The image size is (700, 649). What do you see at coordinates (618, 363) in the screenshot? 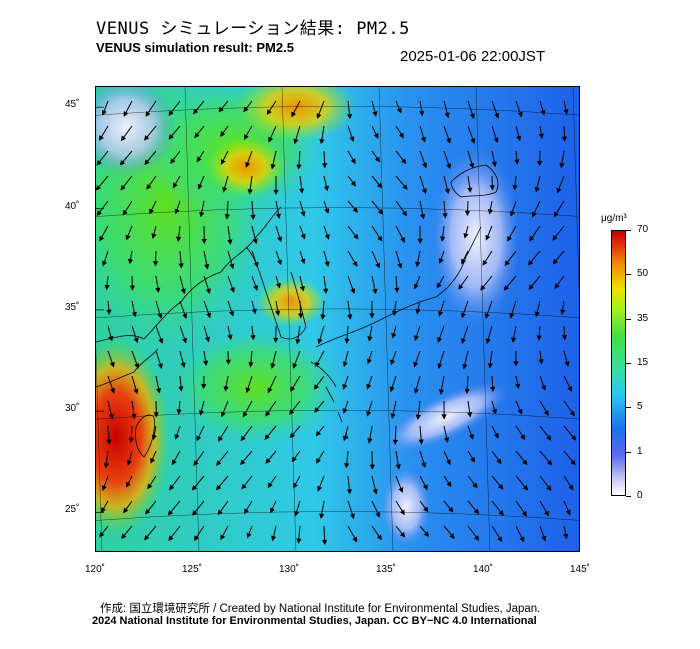
I see `legend-colorbar` at bounding box center [618, 363].